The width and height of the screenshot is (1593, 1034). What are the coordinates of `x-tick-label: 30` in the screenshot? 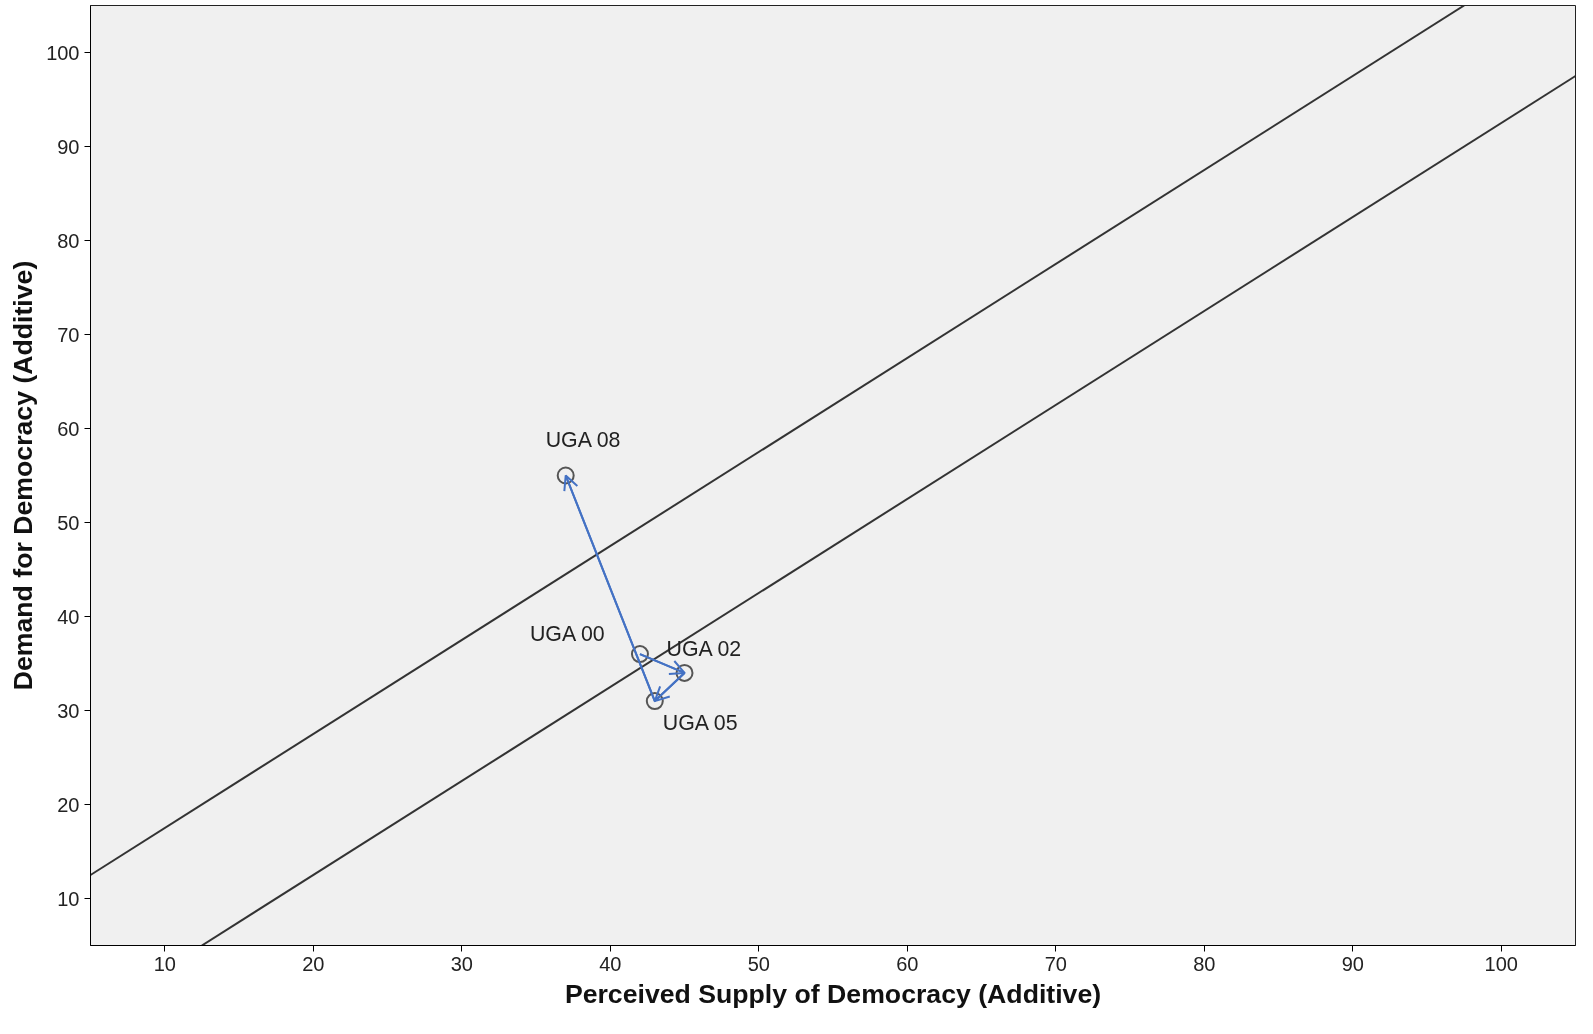 It's located at (461, 963).